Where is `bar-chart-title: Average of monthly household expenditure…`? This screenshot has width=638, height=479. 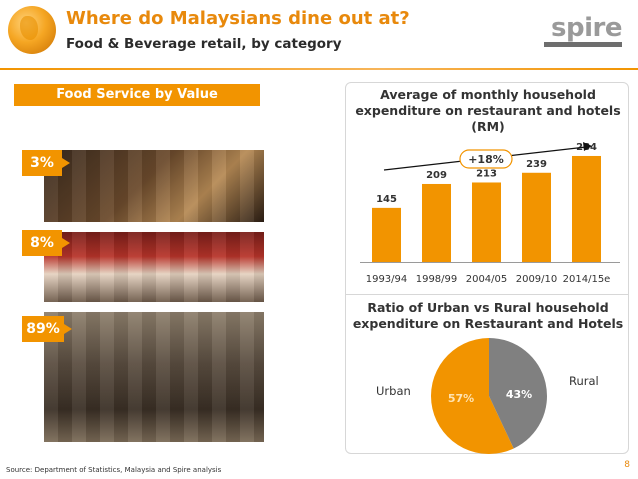
bar-chart-title: Average of monthly household expenditure… is located at coordinates (488, 110).